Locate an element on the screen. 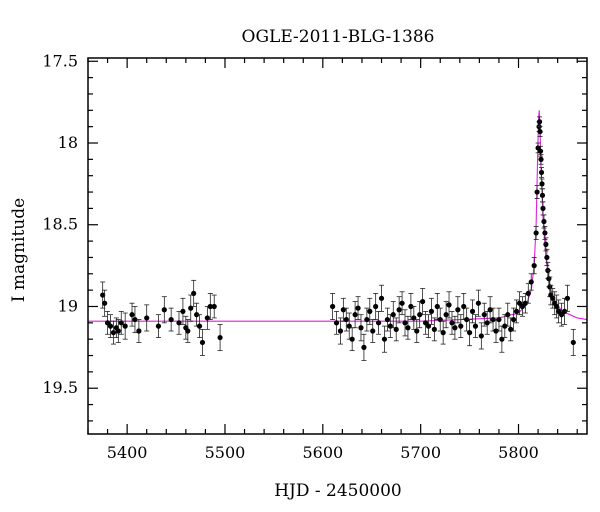 This screenshot has width=600, height=512. x-tick-label: 5500 is located at coordinates (225, 452).